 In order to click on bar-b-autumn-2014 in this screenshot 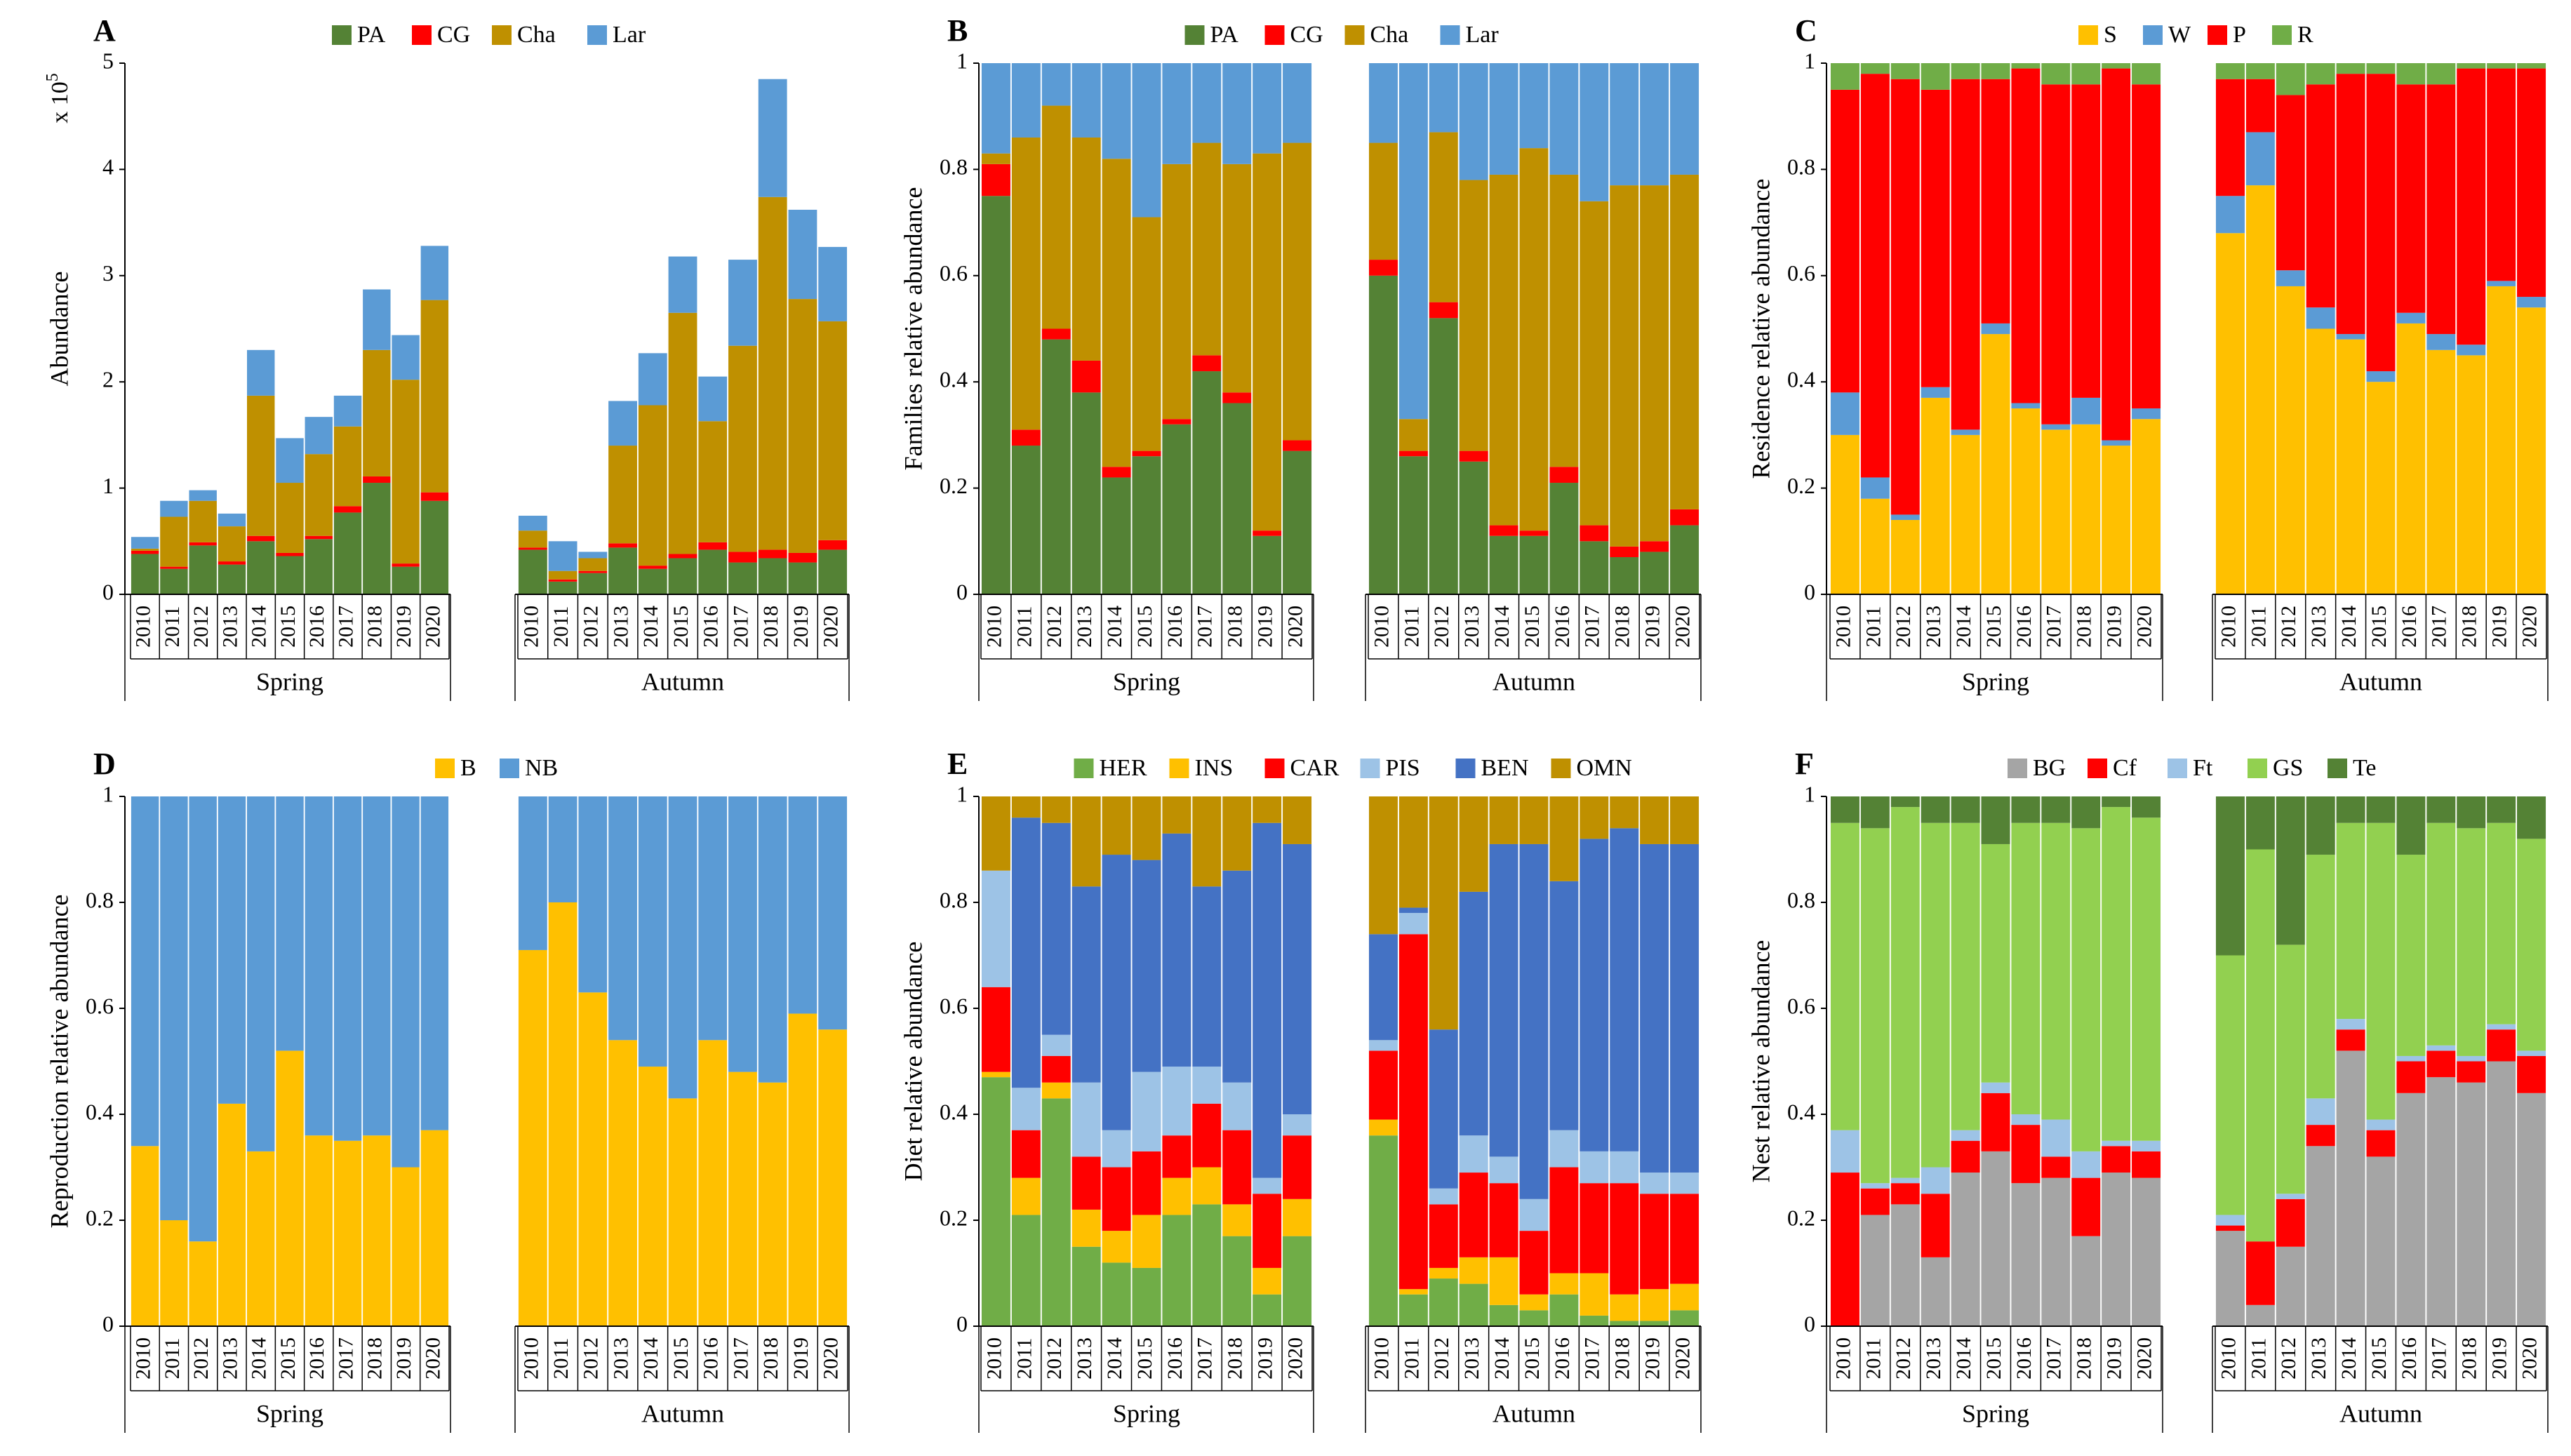, I will do `click(652, 1197)`.